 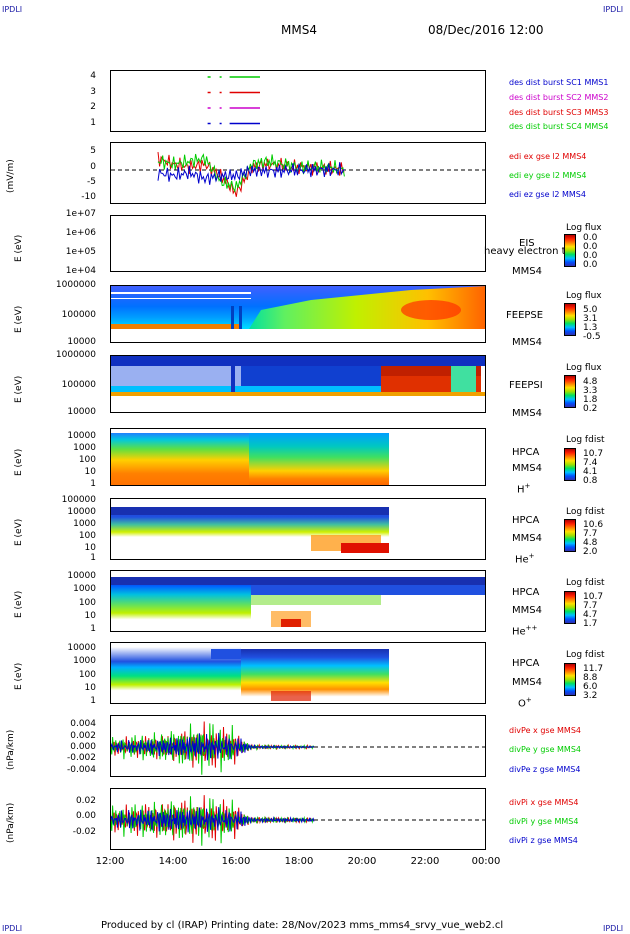 What do you see at coordinates (299, 30) in the screenshot?
I see `page-title: MMS4` at bounding box center [299, 30].